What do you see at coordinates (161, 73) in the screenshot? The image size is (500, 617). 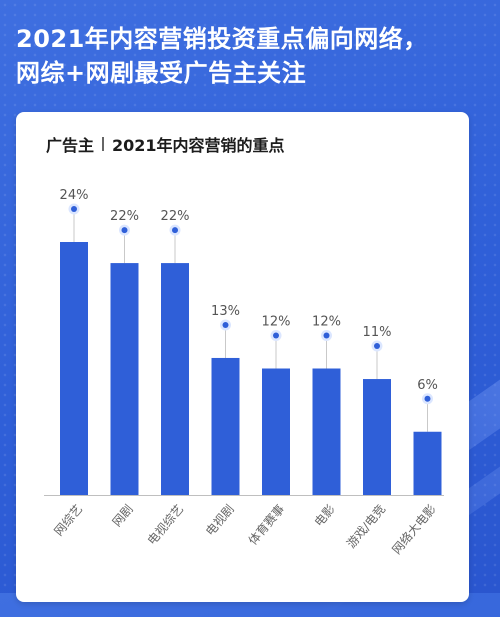 I see `headline-line-2: 网综+网剧最受广告主关注` at bounding box center [161, 73].